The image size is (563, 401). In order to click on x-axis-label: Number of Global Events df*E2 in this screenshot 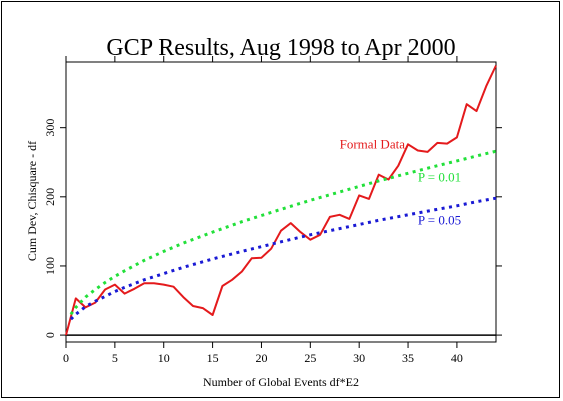, I will do `click(281, 382)`.